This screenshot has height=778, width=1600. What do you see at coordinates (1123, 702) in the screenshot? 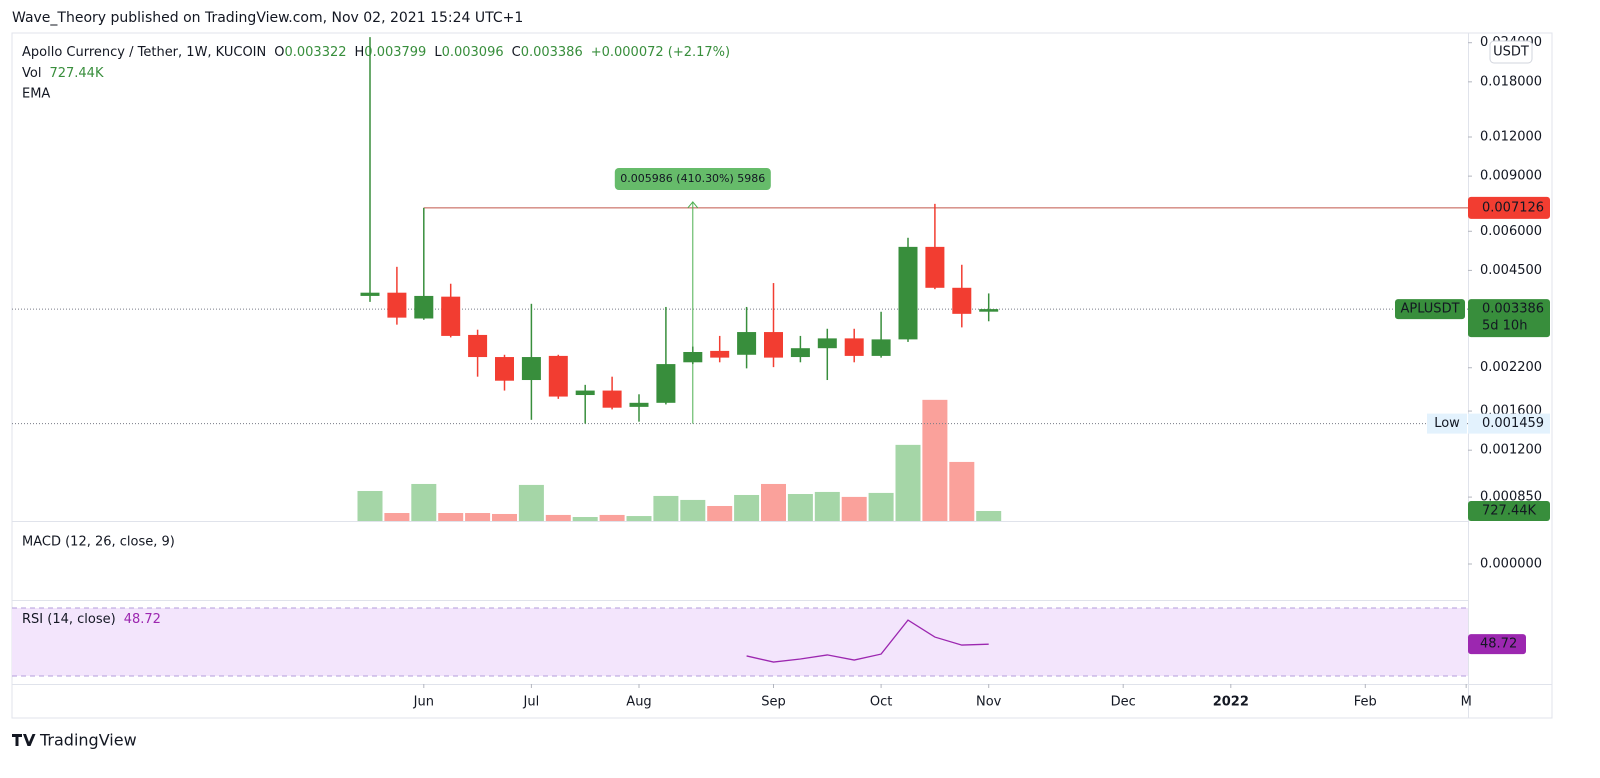
I see `x-tick-label: Dec` at bounding box center [1123, 702].